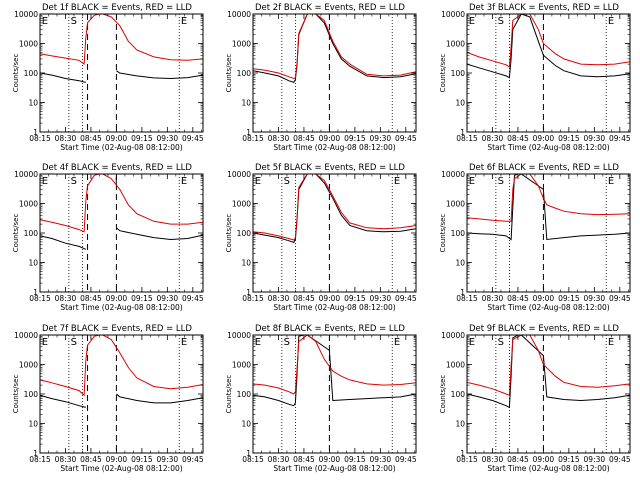 The height and width of the screenshot is (480, 640). I want to click on chart-title: Det 5f BLACK = Events, RED = LLD, so click(330, 168).